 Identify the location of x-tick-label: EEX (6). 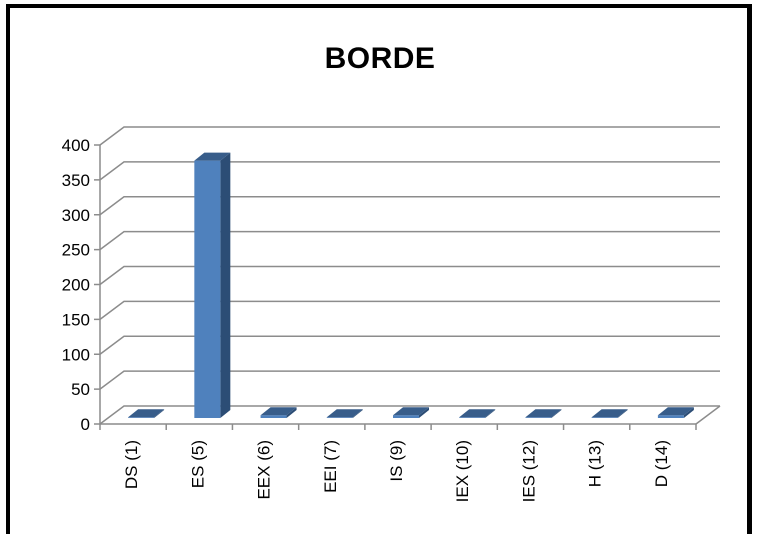
(264, 470).